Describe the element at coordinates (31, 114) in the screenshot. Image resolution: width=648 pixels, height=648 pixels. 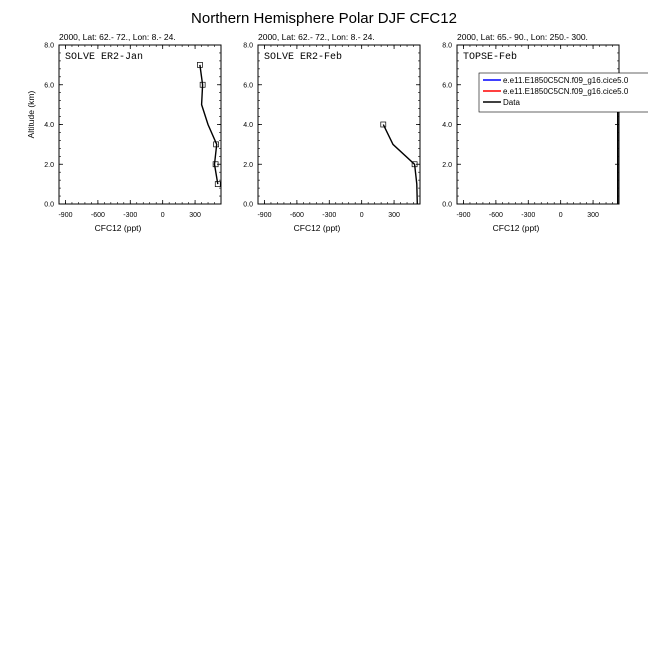
I see `y-axis-label: Altitude (km)` at that location.